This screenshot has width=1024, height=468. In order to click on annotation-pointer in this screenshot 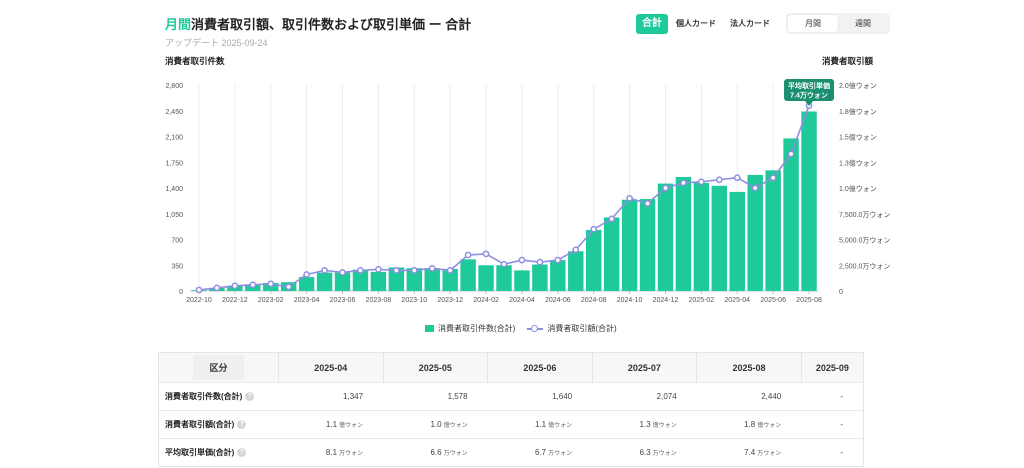, I will do `click(809, 103)`.